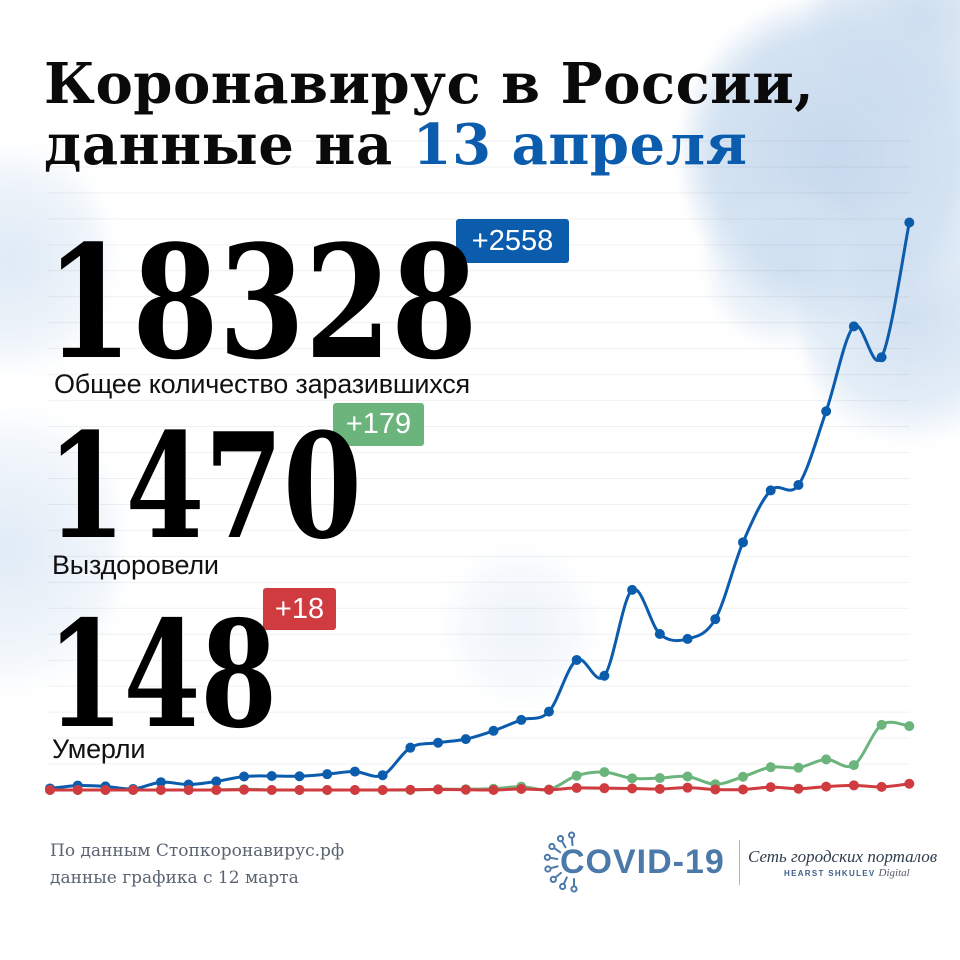 The height and width of the screenshot is (960, 960). Describe the element at coordinates (162, 674) in the screenshot. I see `deaths-total-value: 148` at that location.